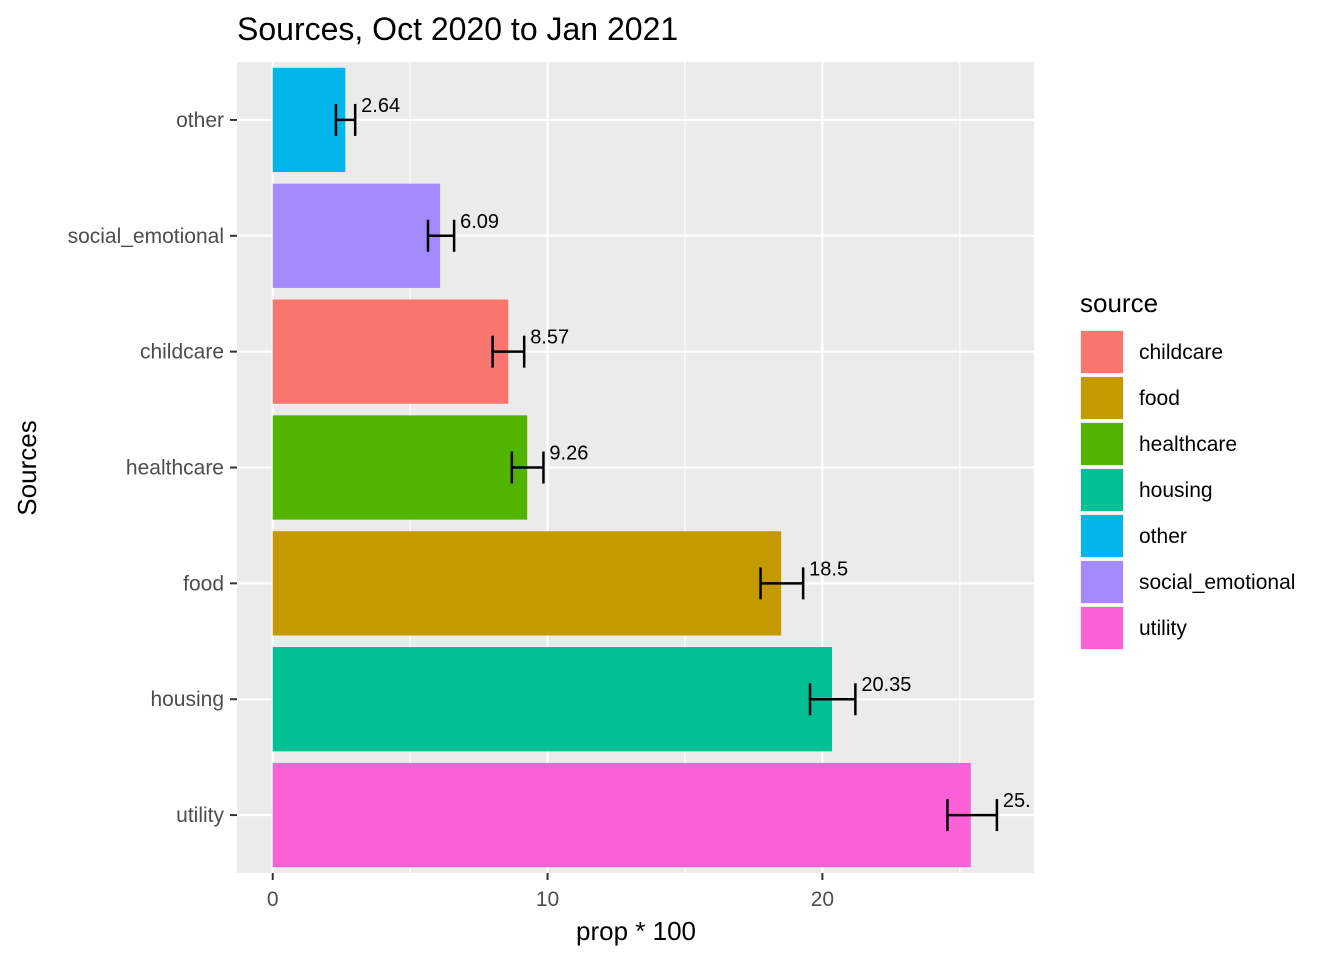 The image size is (1344, 960). What do you see at coordinates (1102, 536) in the screenshot?
I see `legend-swatch-other` at bounding box center [1102, 536].